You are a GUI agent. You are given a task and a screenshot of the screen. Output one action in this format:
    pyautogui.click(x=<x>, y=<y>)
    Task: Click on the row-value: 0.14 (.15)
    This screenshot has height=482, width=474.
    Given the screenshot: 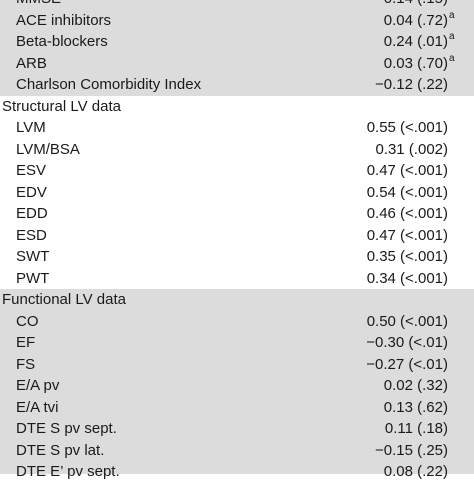 What is the action you would take?
    pyautogui.click(x=348, y=4)
    